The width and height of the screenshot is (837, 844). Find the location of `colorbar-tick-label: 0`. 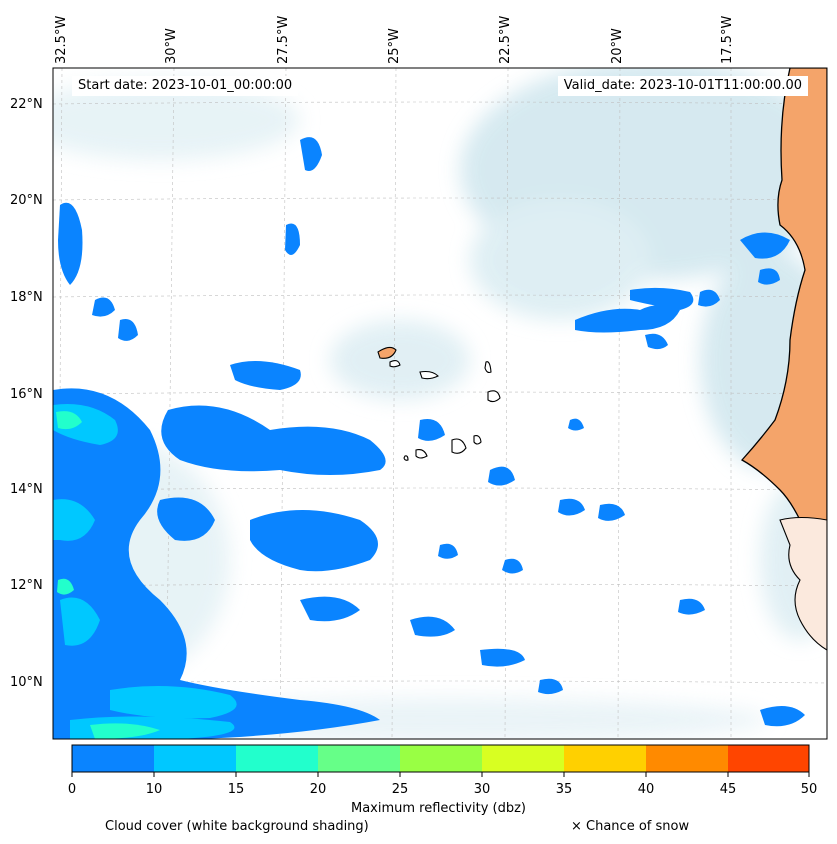

colorbar-tick-label: 0 is located at coordinates (72, 789).